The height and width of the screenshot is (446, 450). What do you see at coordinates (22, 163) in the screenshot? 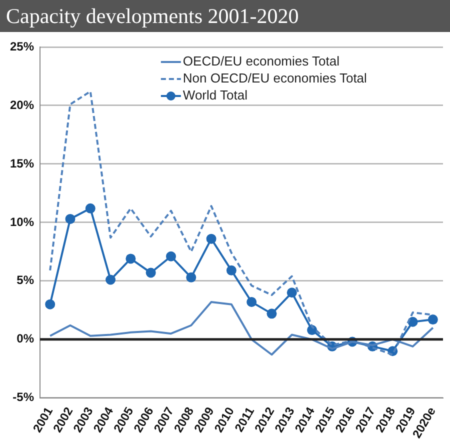
I see `y-tick-label: 15%` at bounding box center [22, 163].